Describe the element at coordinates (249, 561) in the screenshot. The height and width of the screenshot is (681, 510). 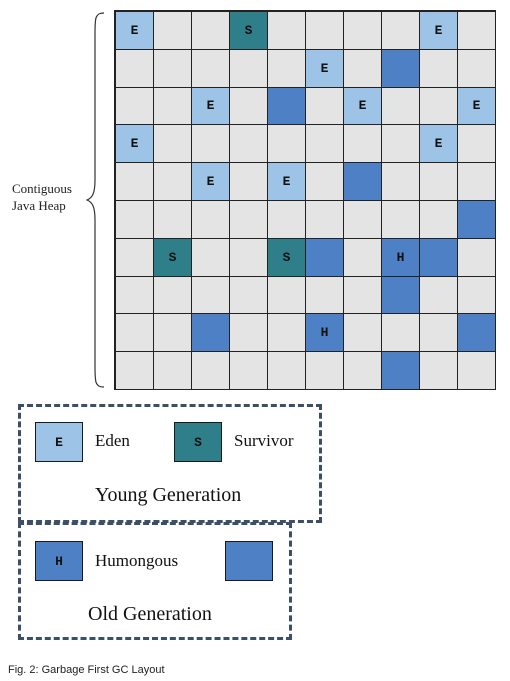
I see `old-region-swatch` at that location.